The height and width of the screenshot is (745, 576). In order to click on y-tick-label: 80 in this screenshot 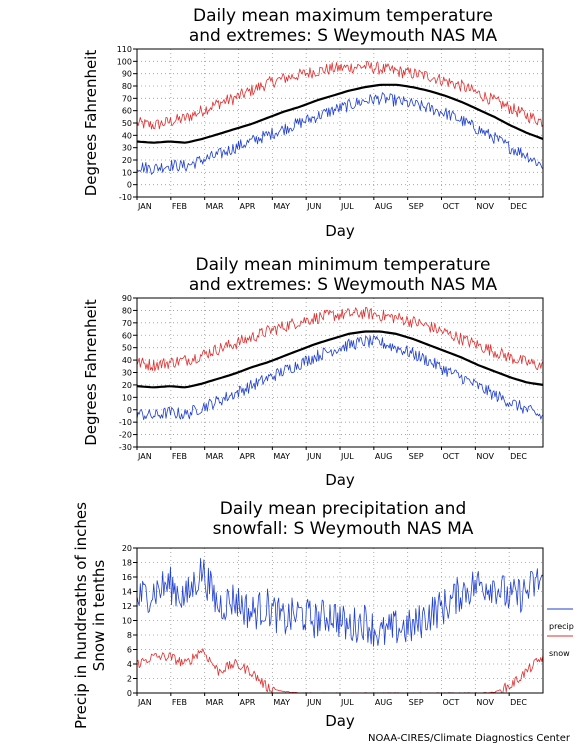, I will do `click(127, 310)`.